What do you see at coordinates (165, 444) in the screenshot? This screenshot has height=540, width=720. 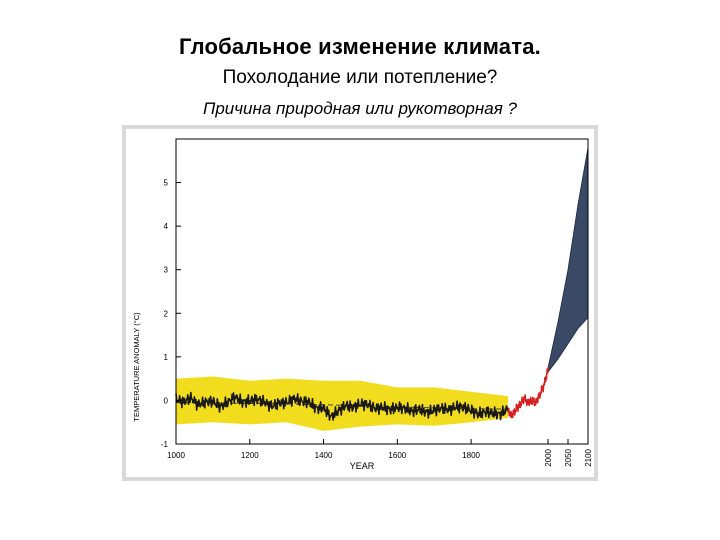 I see `y-tick-label: -1` at bounding box center [165, 444].